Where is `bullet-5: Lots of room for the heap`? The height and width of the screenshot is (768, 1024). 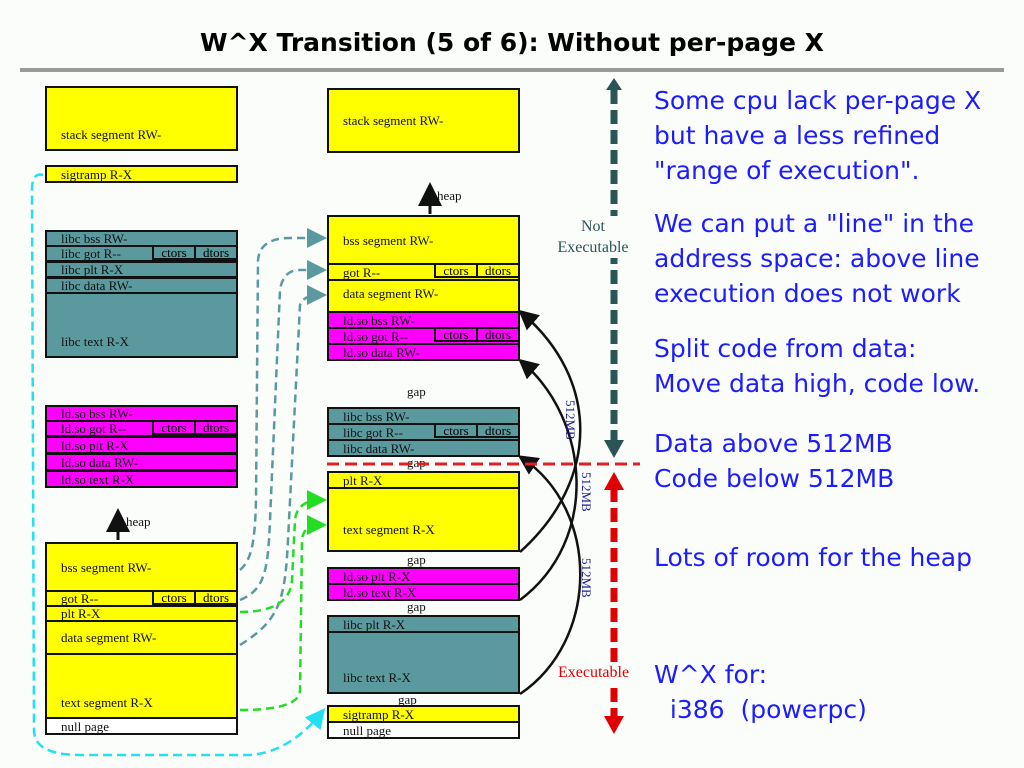
bullet-5: Lots of room for the heap is located at coordinates (813, 557).